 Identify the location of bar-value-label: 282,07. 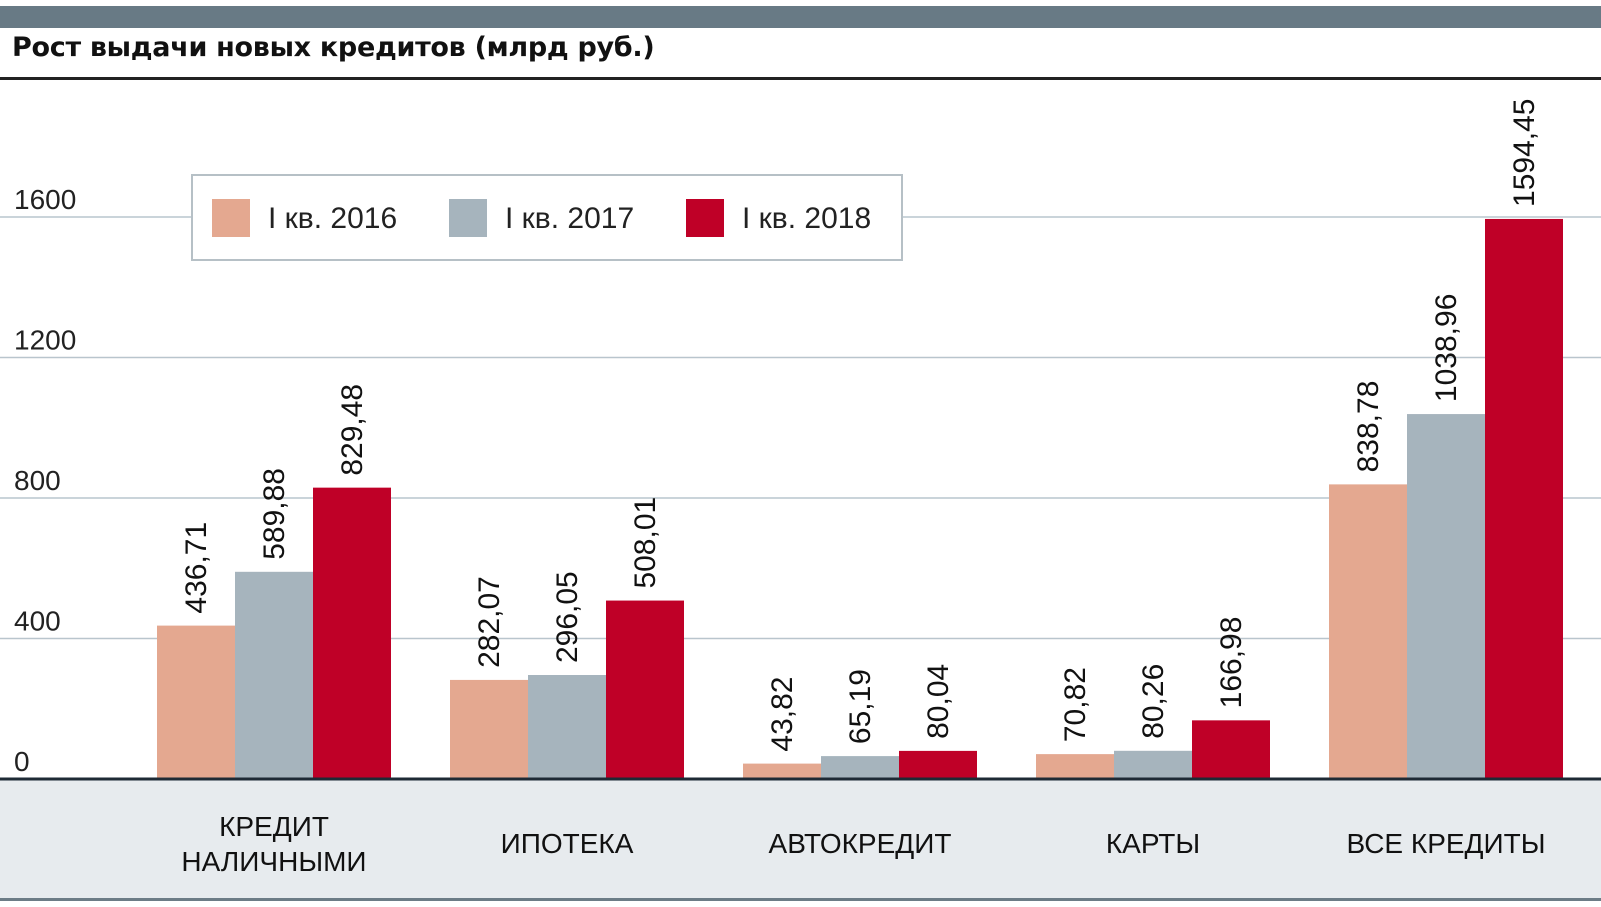
(489, 622).